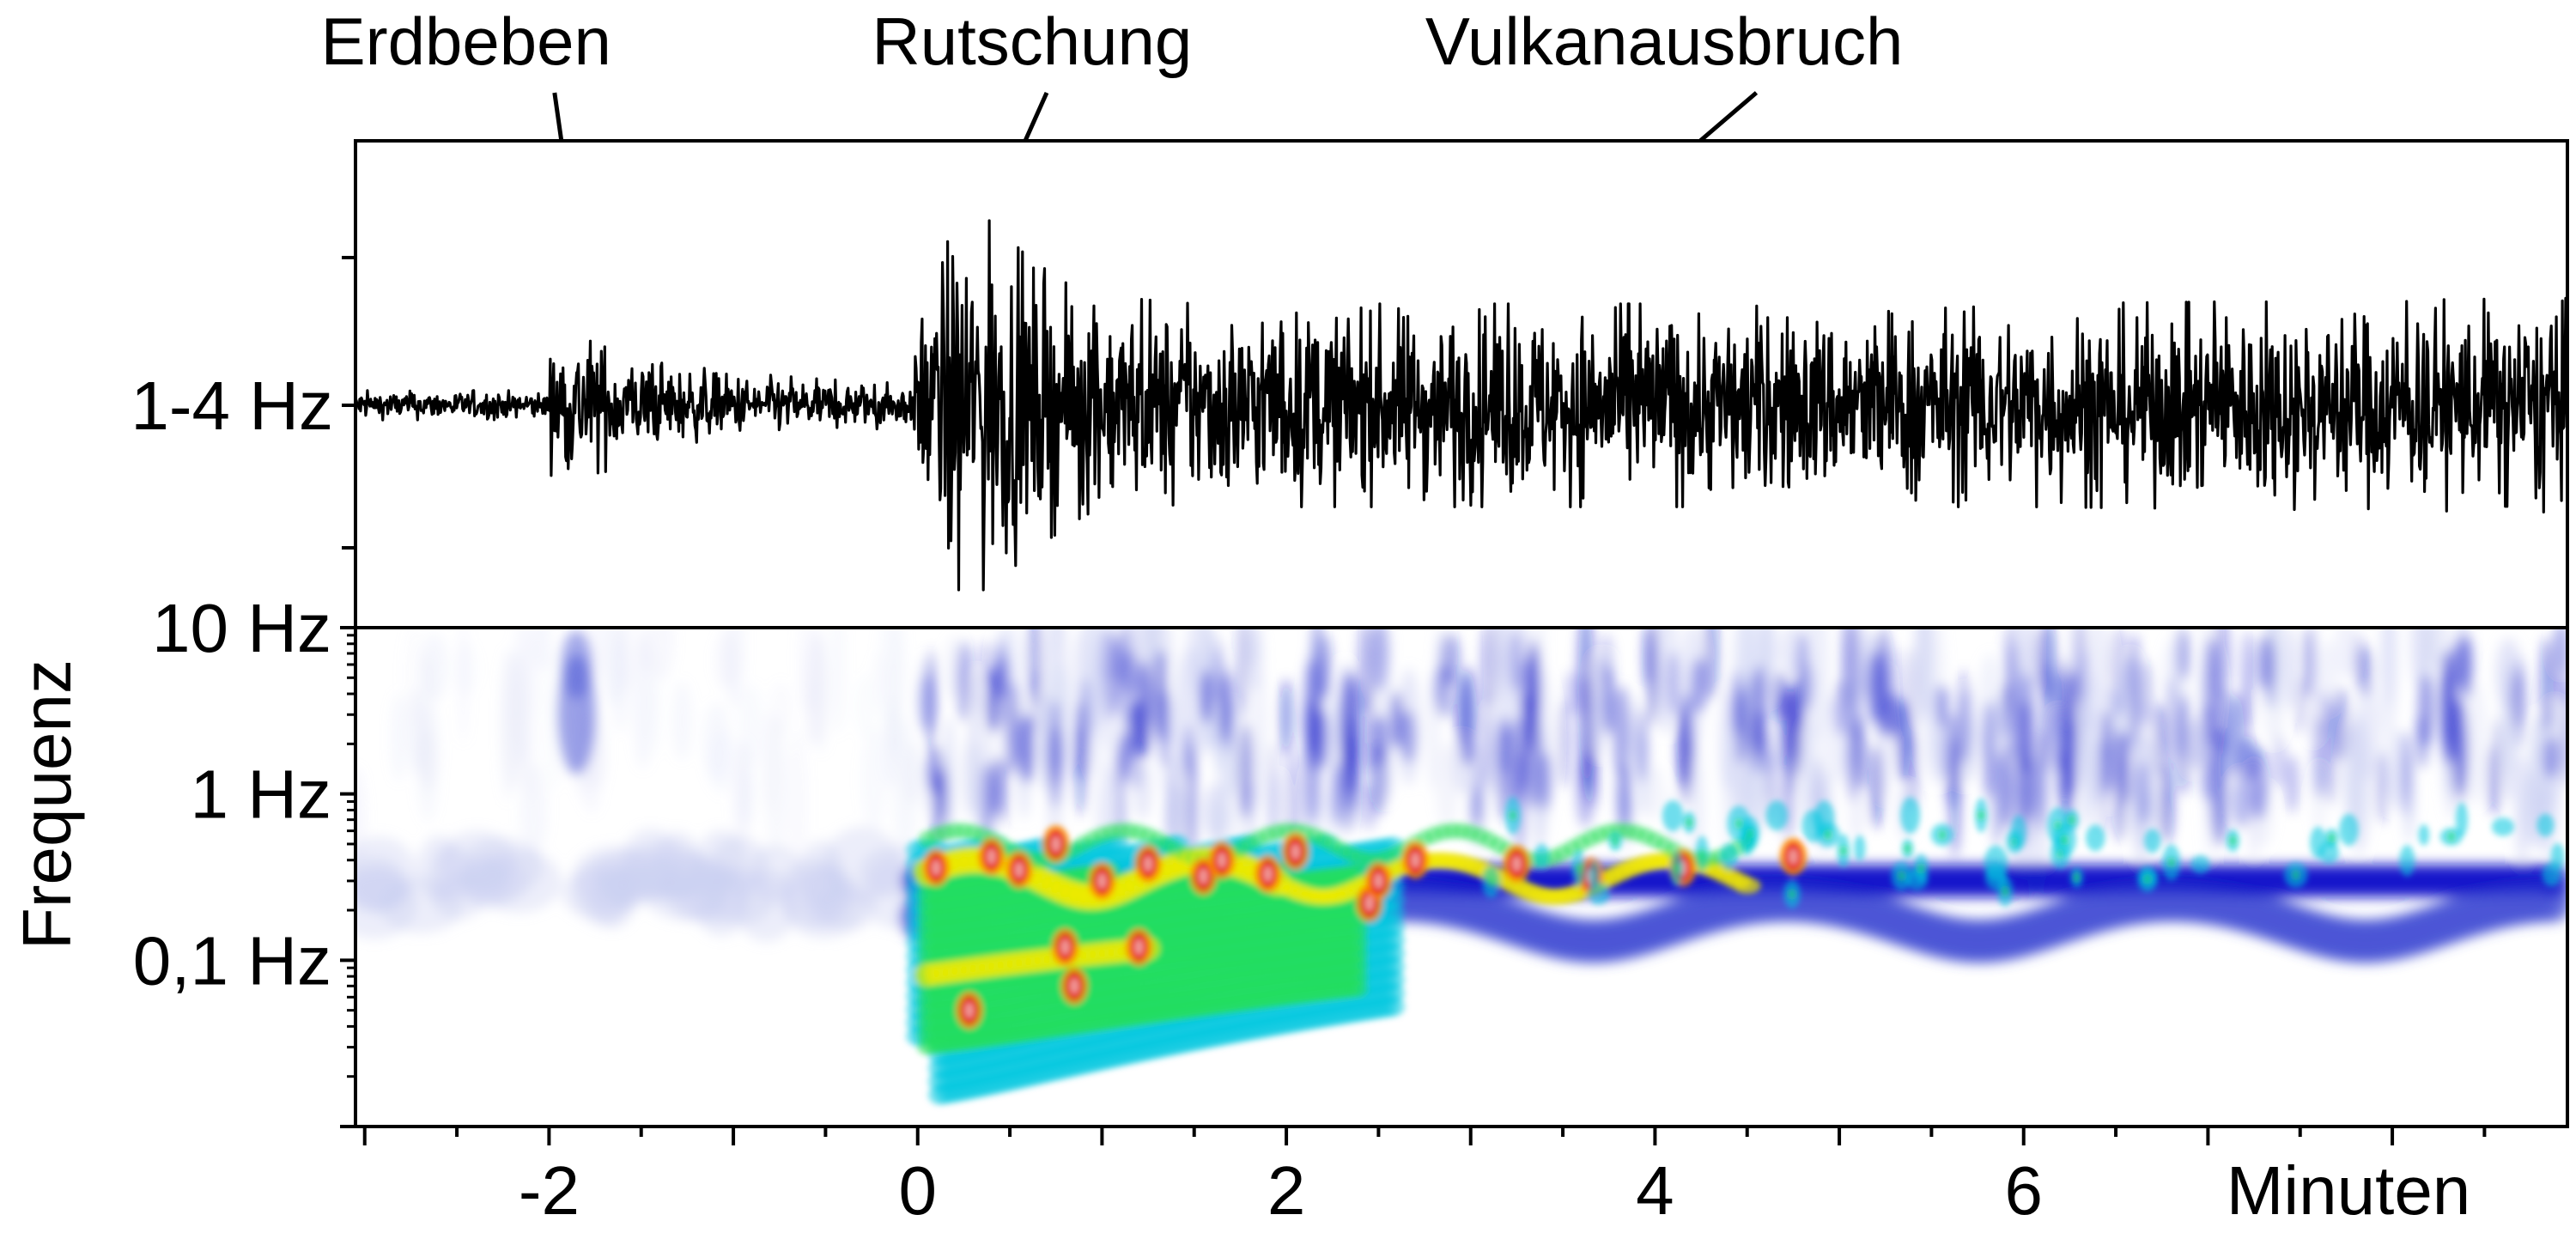 Image resolution: width=2576 pixels, height=1233 pixels. Describe the element at coordinates (232, 405) in the screenshot. I see `trace-band-label: 1-4 Hz` at that location.